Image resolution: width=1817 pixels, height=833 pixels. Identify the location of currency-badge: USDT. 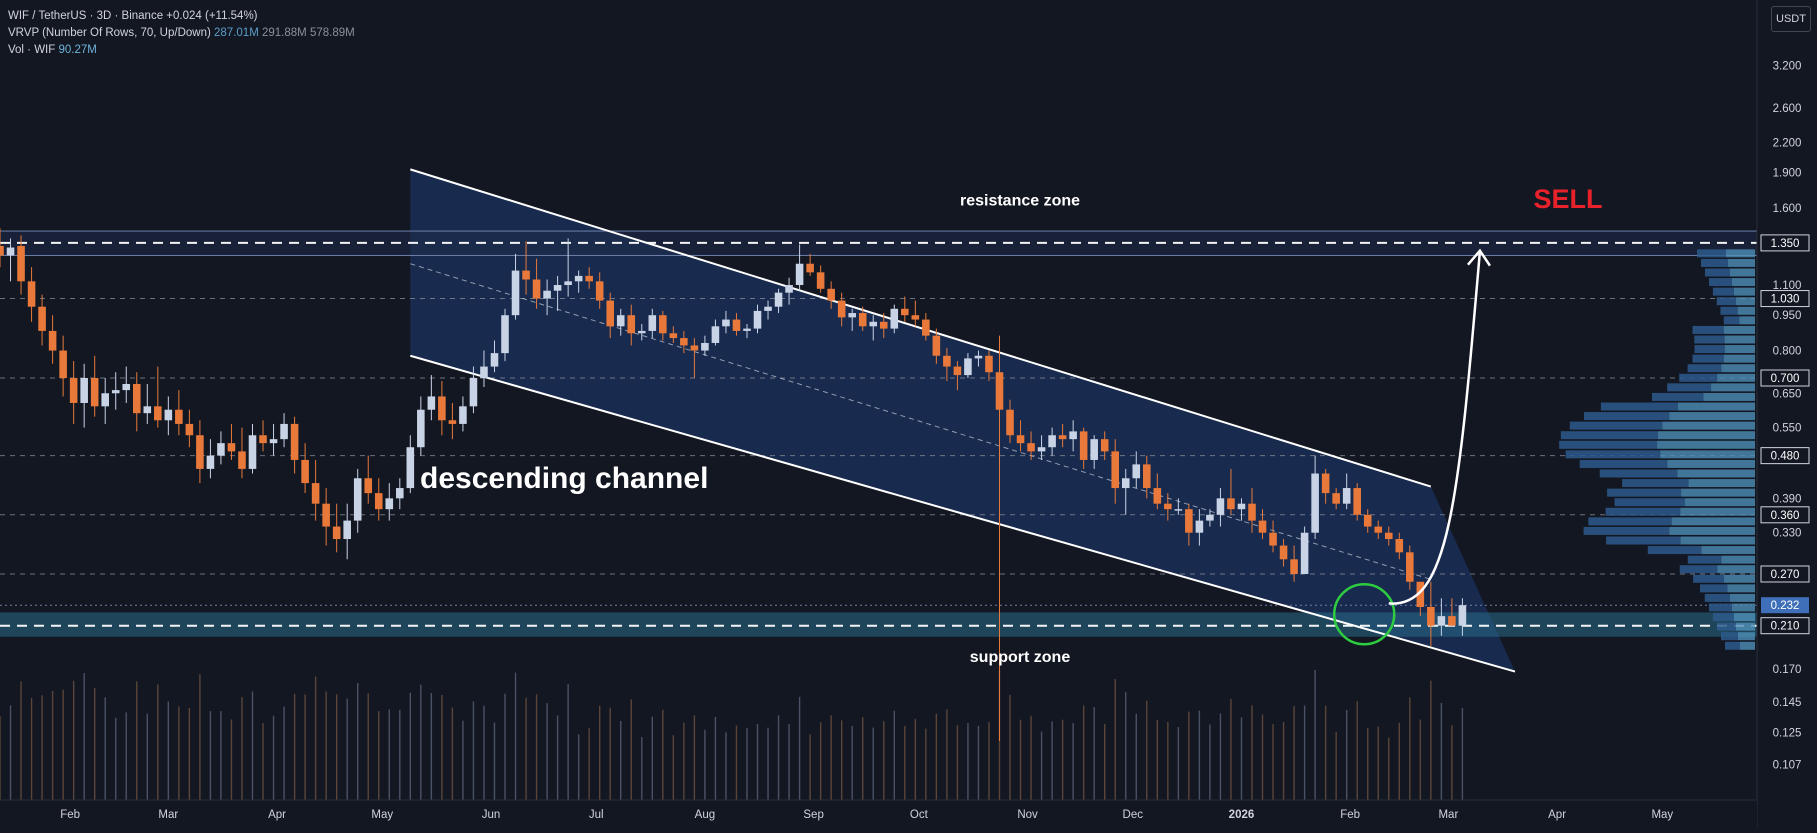
(1791, 19).